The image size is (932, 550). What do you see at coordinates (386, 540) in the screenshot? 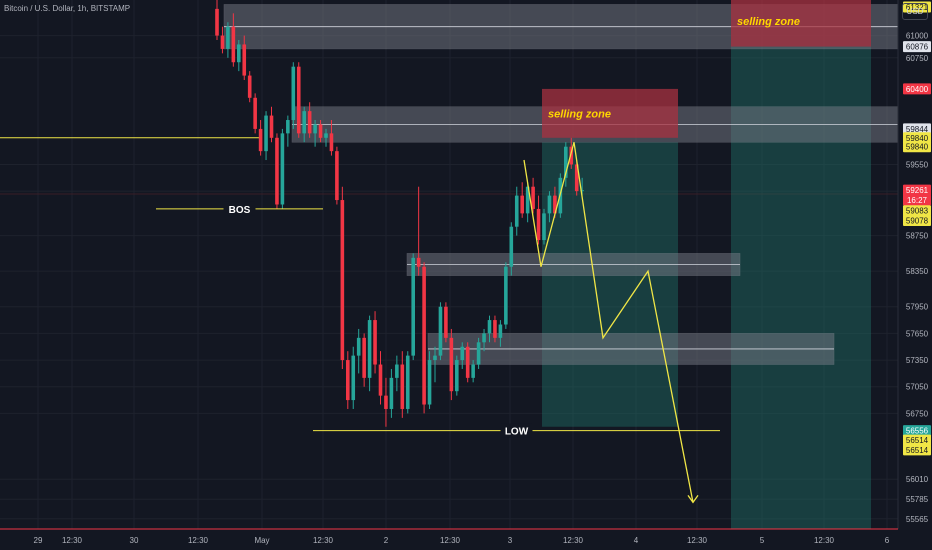
I see `time-tick-label: 2` at bounding box center [386, 540].